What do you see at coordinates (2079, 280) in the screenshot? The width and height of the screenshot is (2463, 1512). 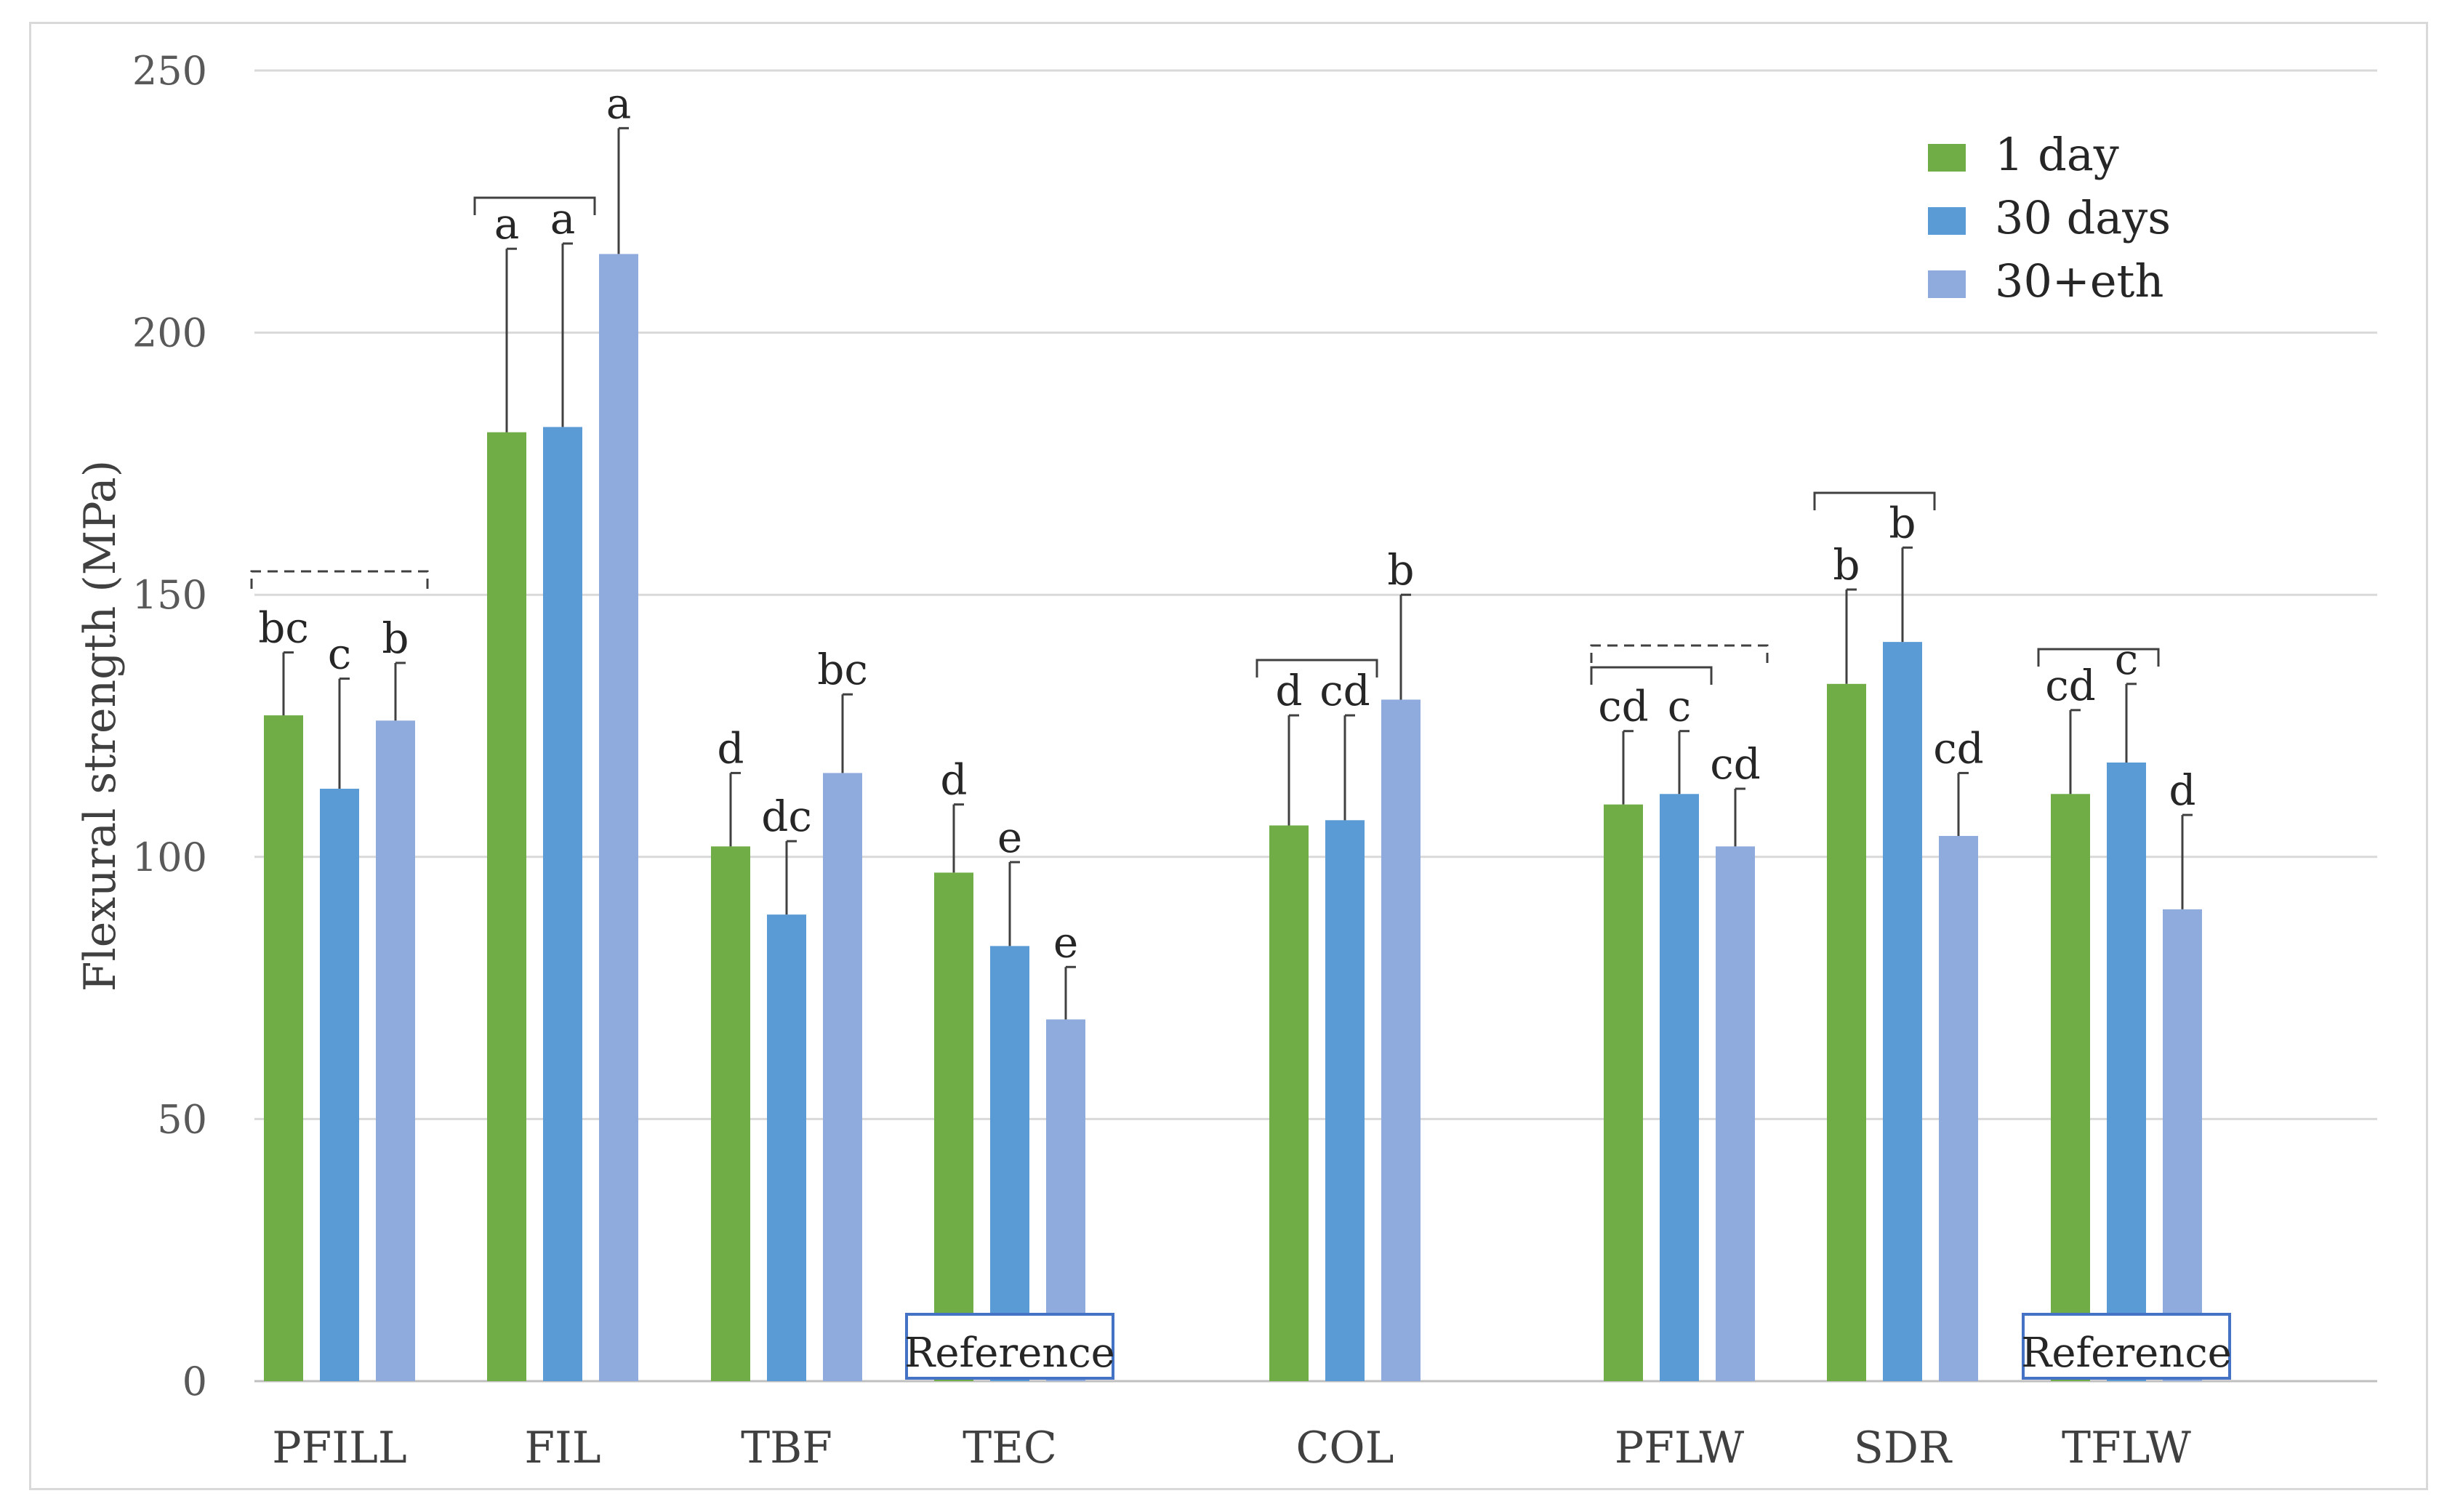 I see `legend-label-2: 30+eth` at bounding box center [2079, 280].